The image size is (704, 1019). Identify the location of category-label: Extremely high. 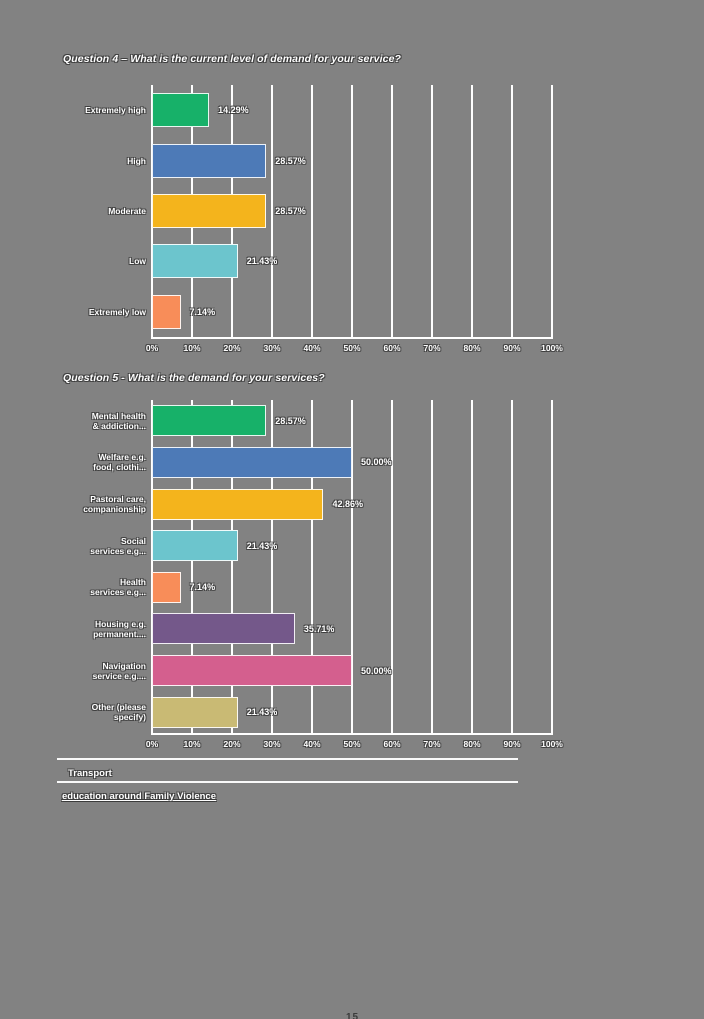
(115, 110).